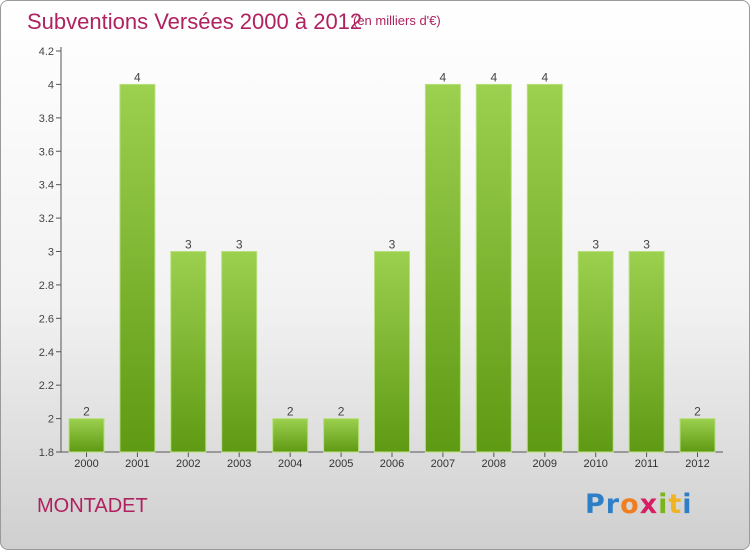 Image resolution: width=750 pixels, height=550 pixels. What do you see at coordinates (46, 186) in the screenshot?
I see `y-tick-label: 3.4` at bounding box center [46, 186].